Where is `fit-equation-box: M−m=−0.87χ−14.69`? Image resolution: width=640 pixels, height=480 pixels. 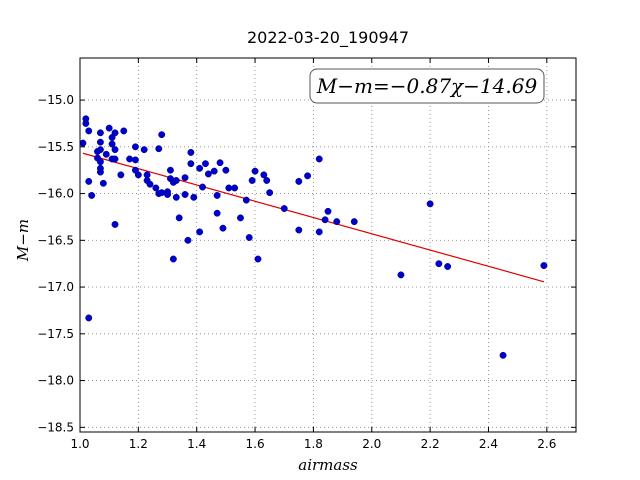
fit-equation-box: M−m=−0.87χ−14.69 is located at coordinates (427, 86).